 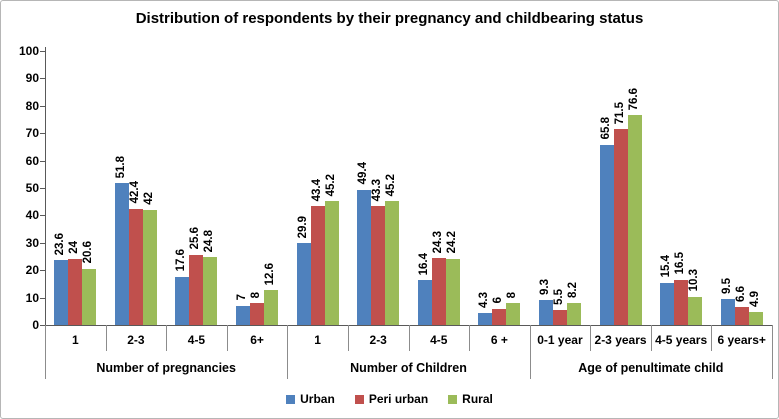 I want to click on y-axis-tick-label: 10, so click(x=32, y=297).